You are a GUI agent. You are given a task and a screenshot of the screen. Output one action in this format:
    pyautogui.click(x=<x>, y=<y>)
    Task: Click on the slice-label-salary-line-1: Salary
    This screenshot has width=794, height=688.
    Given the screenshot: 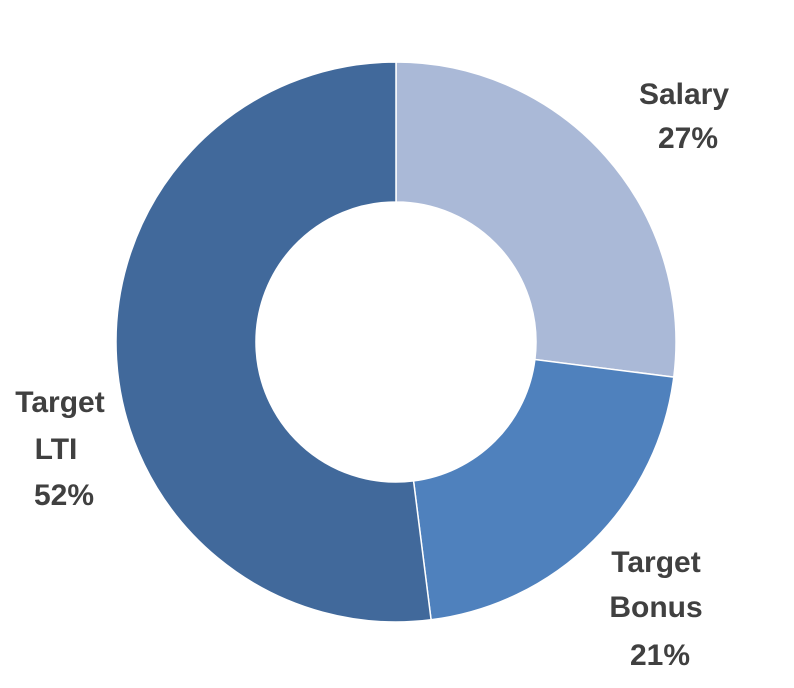 What is the action you would take?
    pyautogui.click(x=684, y=94)
    